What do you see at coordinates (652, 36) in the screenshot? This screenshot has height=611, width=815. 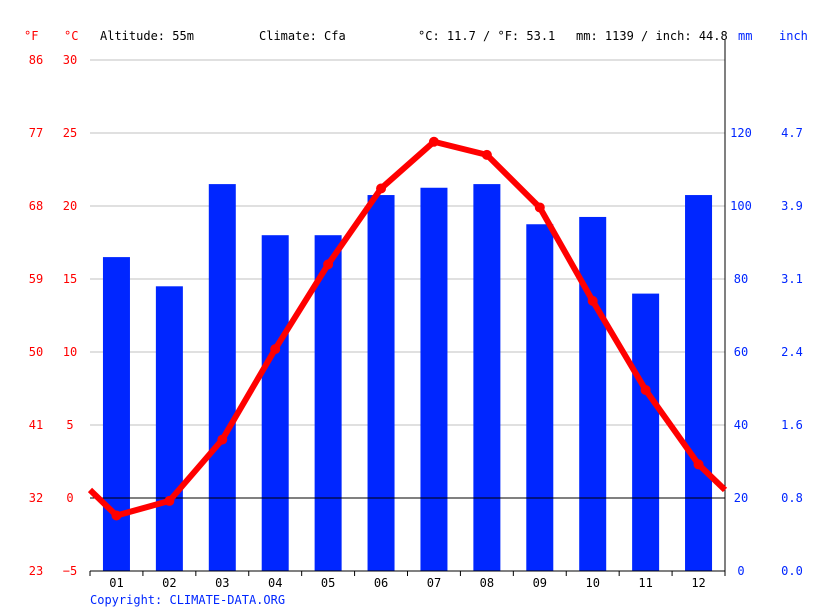 I see `precip-total-label: mm: 1139 / inch: 44.8` at bounding box center [652, 36].